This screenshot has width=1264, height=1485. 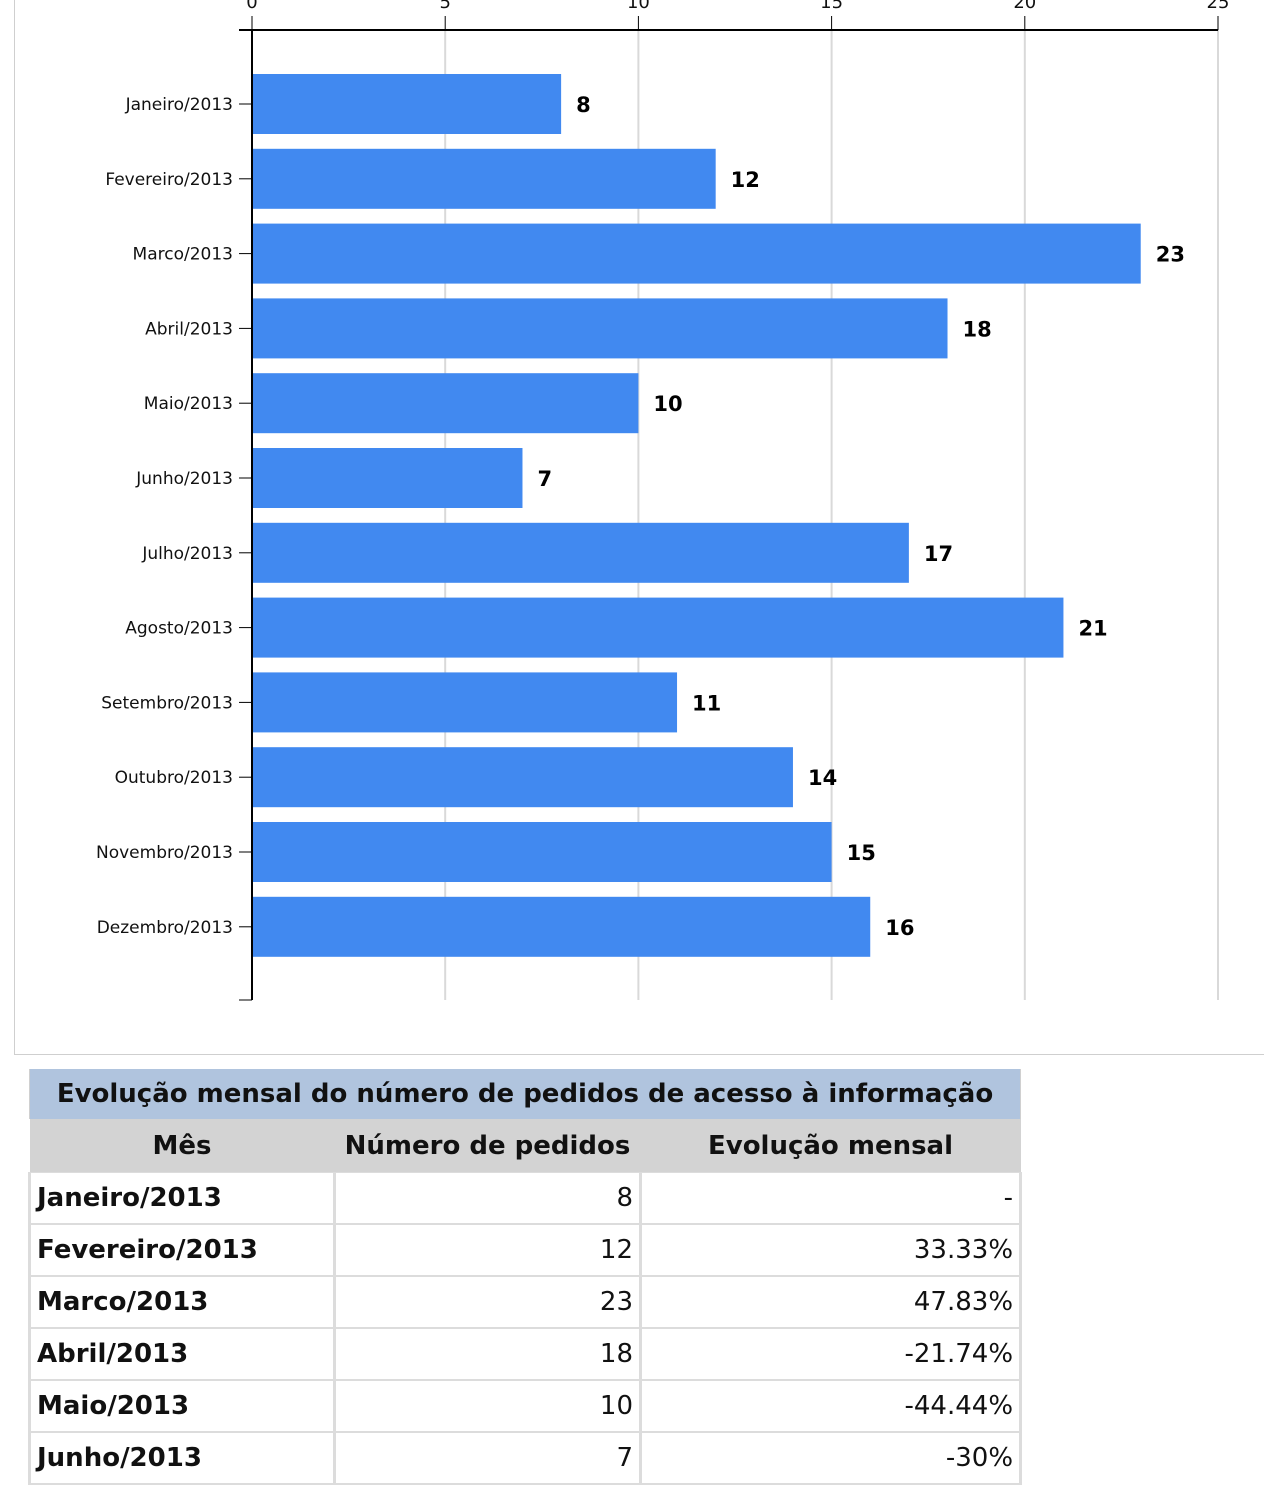 What do you see at coordinates (182, 1354) in the screenshot?
I see `cell-month: Abril/2013` at bounding box center [182, 1354].